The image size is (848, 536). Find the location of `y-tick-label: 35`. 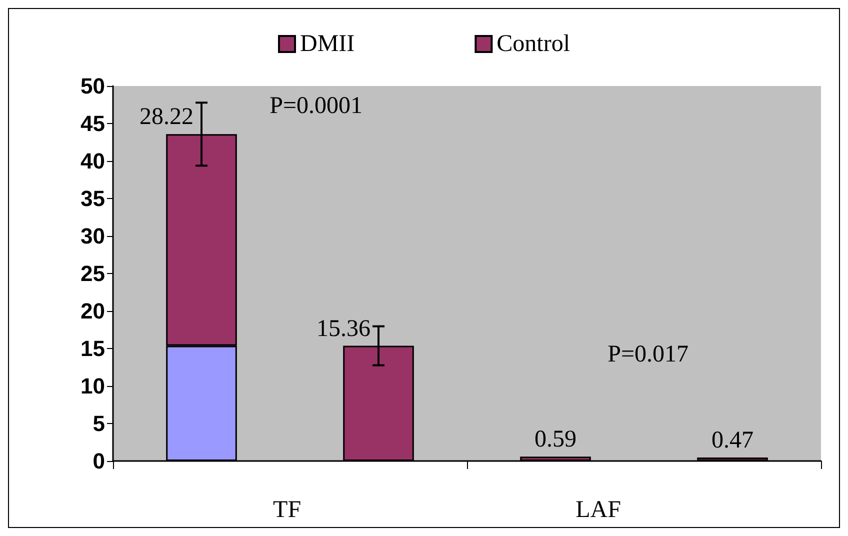

y-tick-label: 35 is located at coordinates (92, 198).